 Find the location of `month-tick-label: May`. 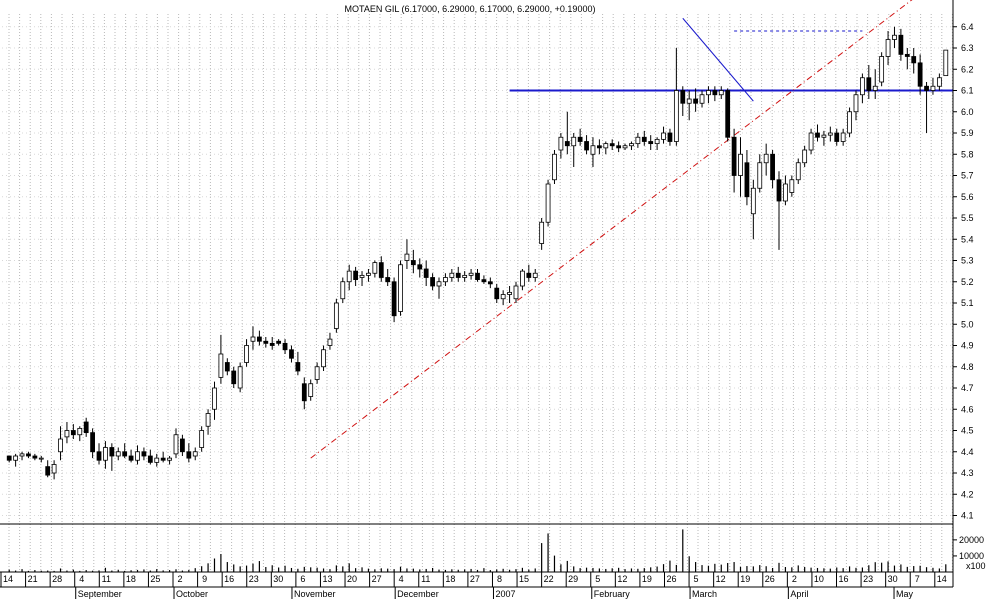

month-tick-label: May is located at coordinates (905, 594).